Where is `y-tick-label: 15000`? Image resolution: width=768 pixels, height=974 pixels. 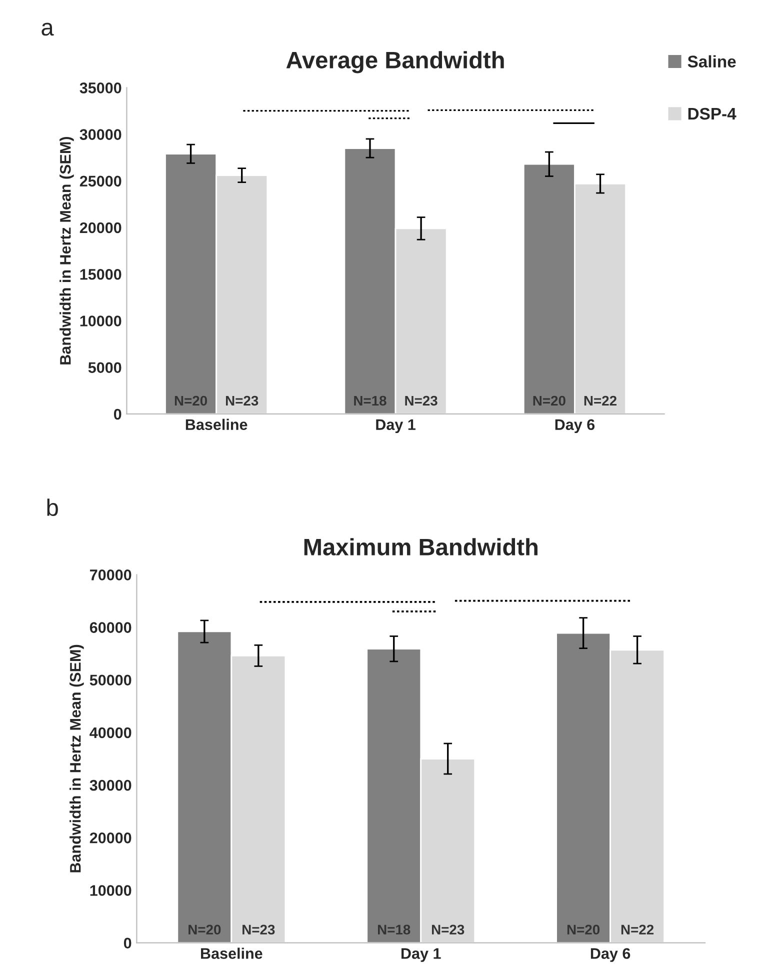 y-tick-label: 15000 is located at coordinates (101, 274).